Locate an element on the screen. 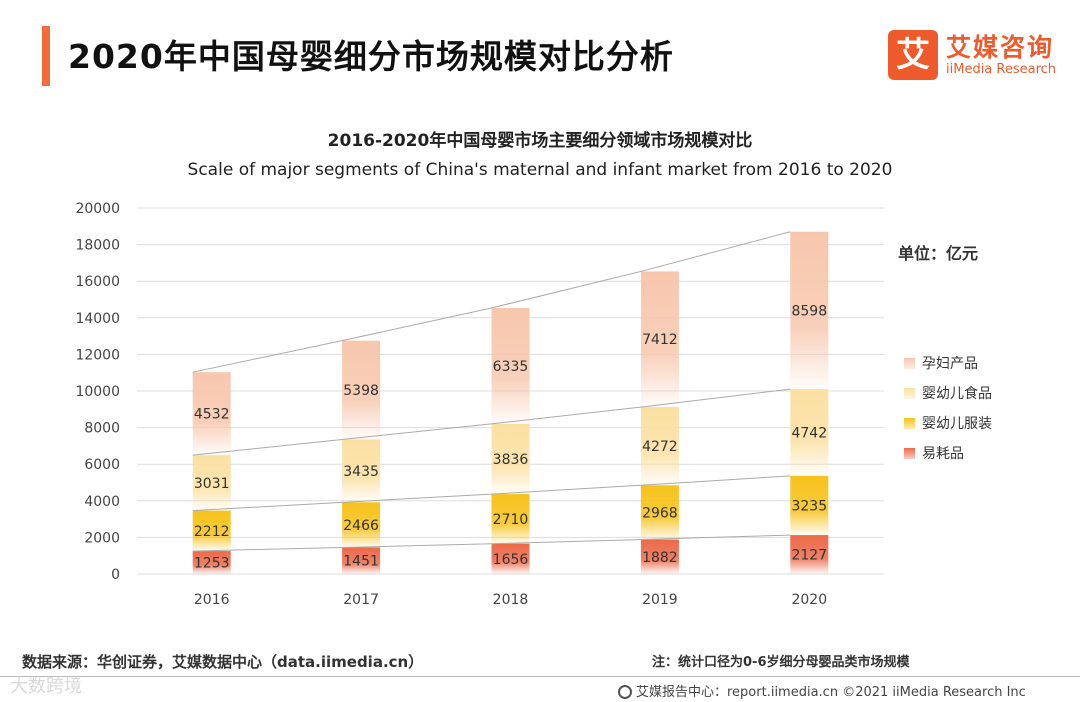 This screenshot has width=1080, height=702. data-label: 1253 is located at coordinates (212, 564).